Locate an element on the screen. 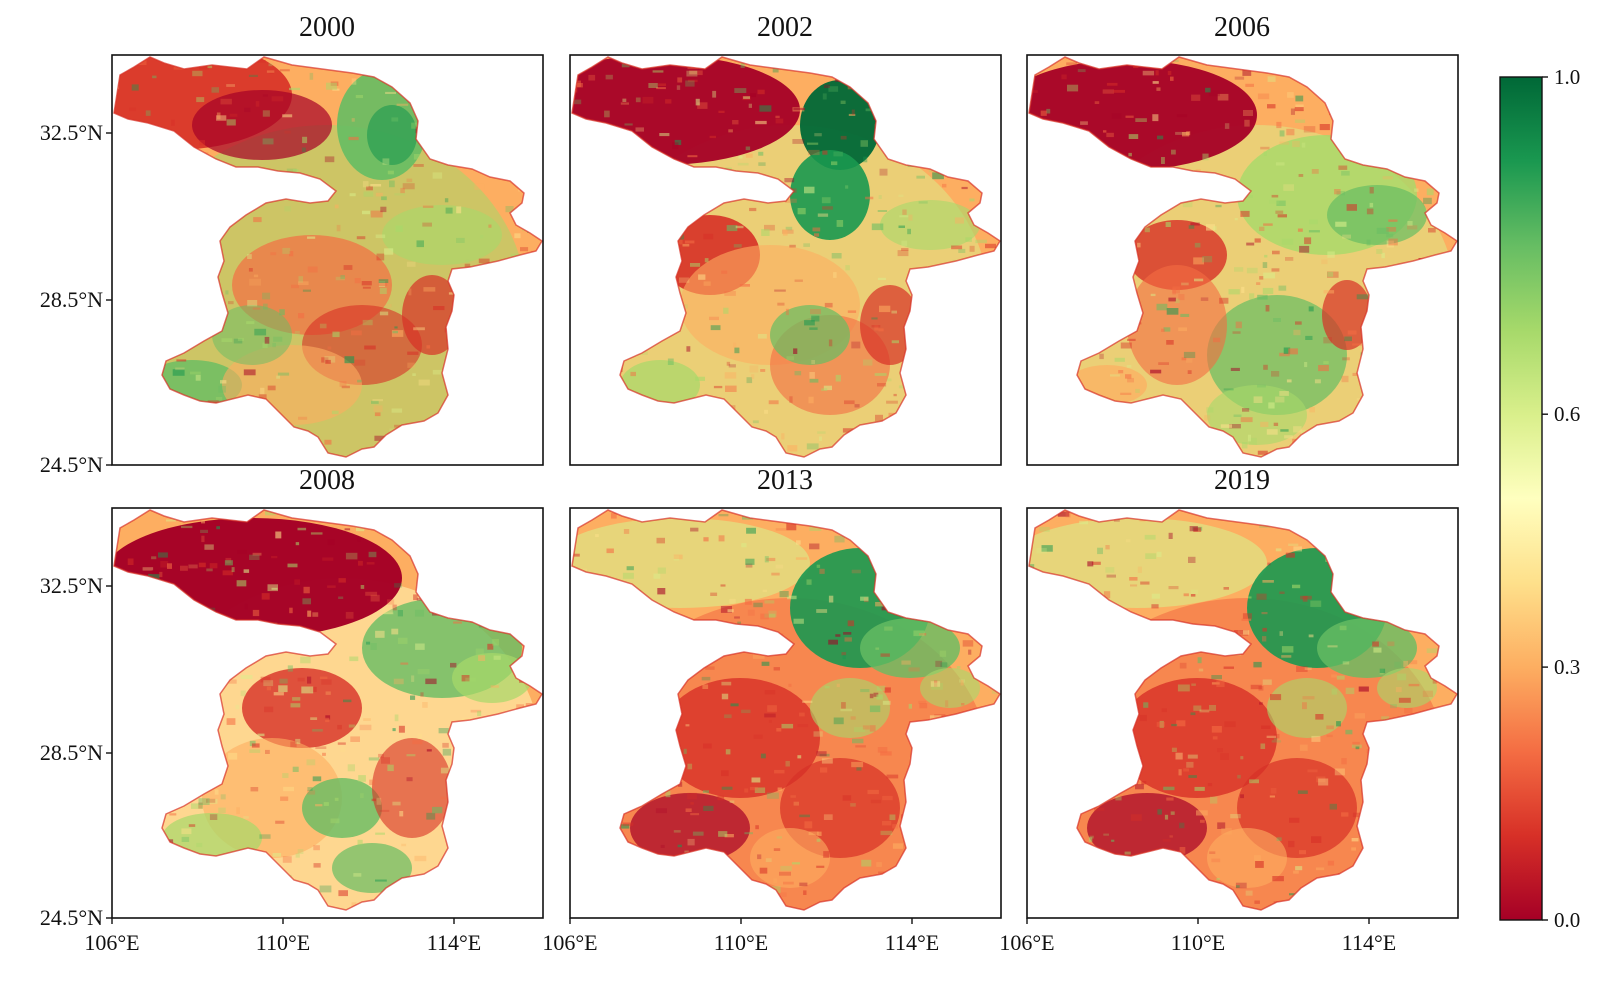  map-panel-4-map is located at coordinates (328, 710).